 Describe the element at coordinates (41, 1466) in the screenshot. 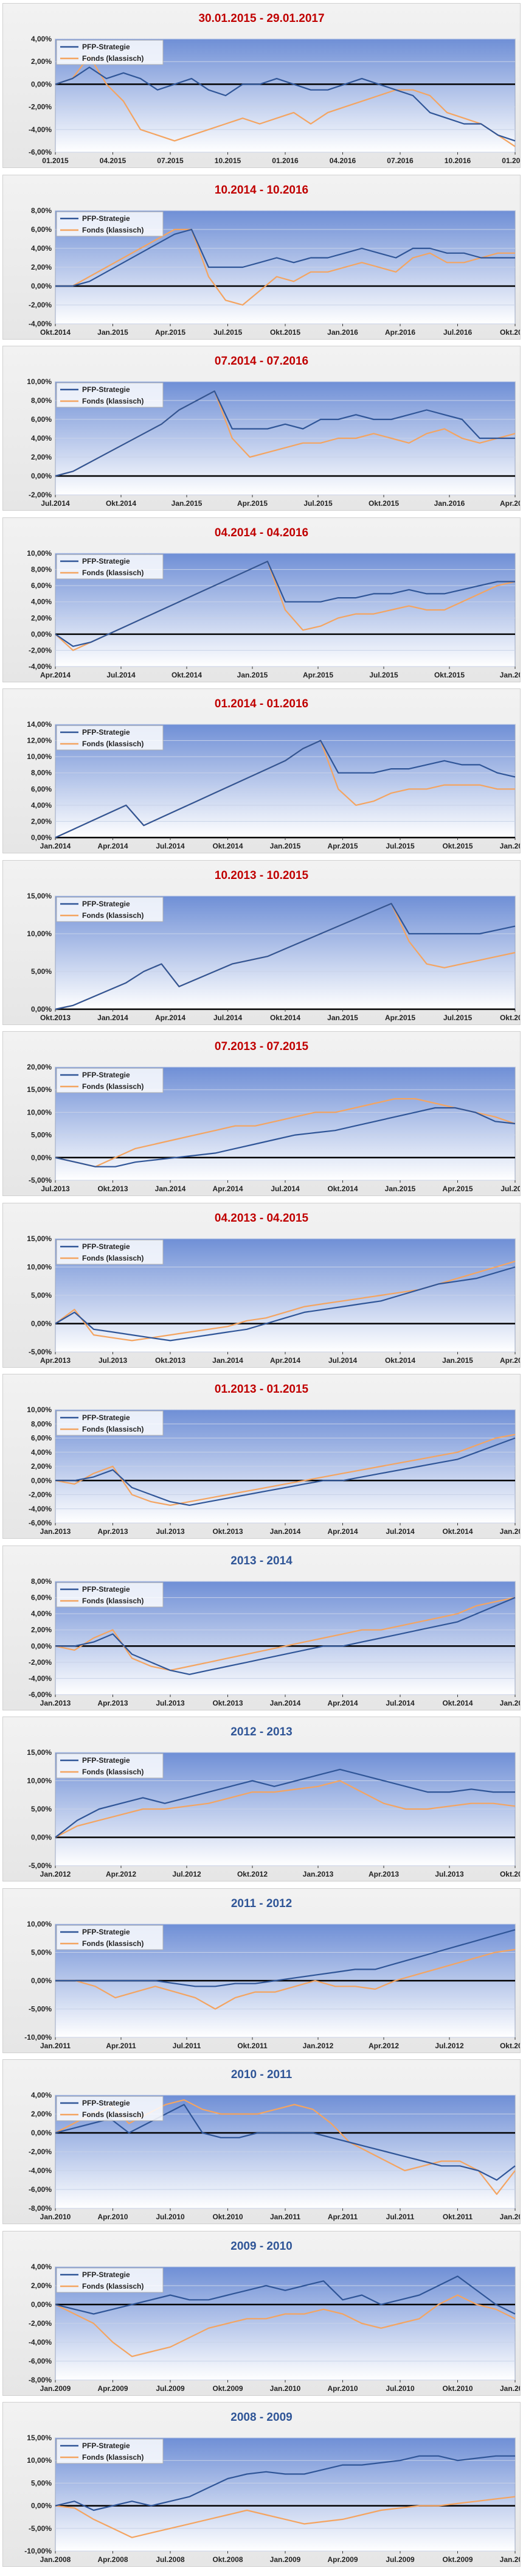

I see `y-tick-label: 2,00%` at that location.